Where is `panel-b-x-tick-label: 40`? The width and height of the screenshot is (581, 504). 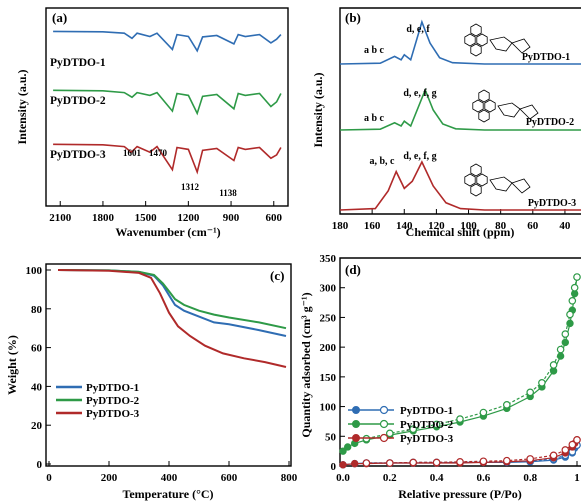 panel-b-x-tick-label: 40 is located at coordinates (565, 226).